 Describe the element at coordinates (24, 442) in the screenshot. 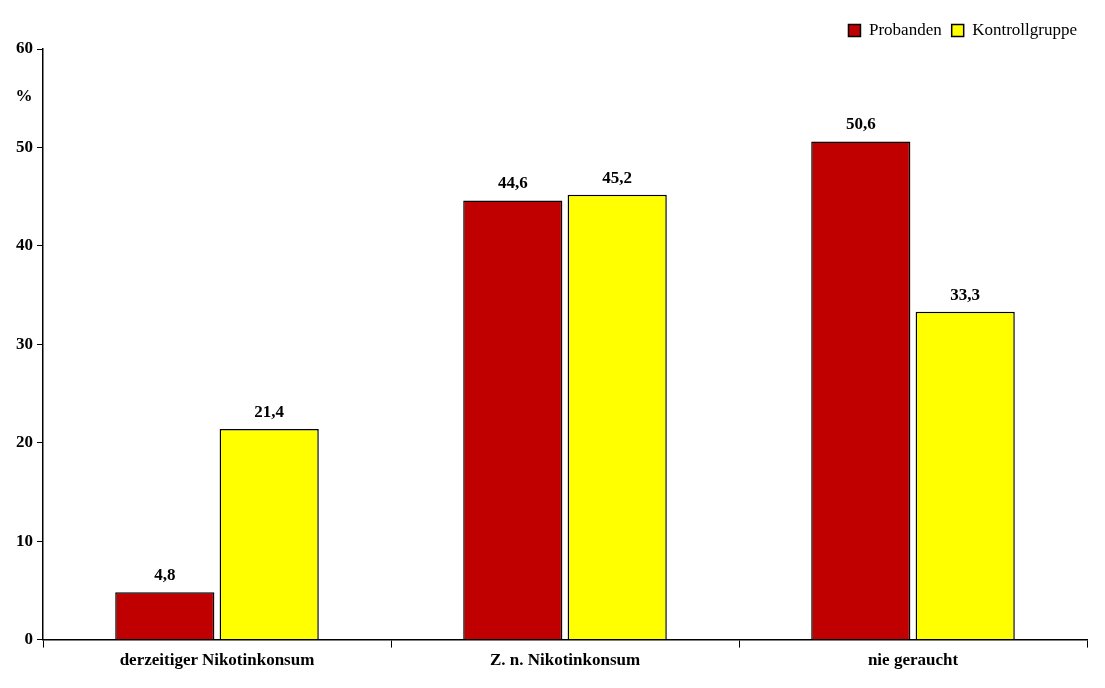

I see `y-tick-label: 20` at that location.